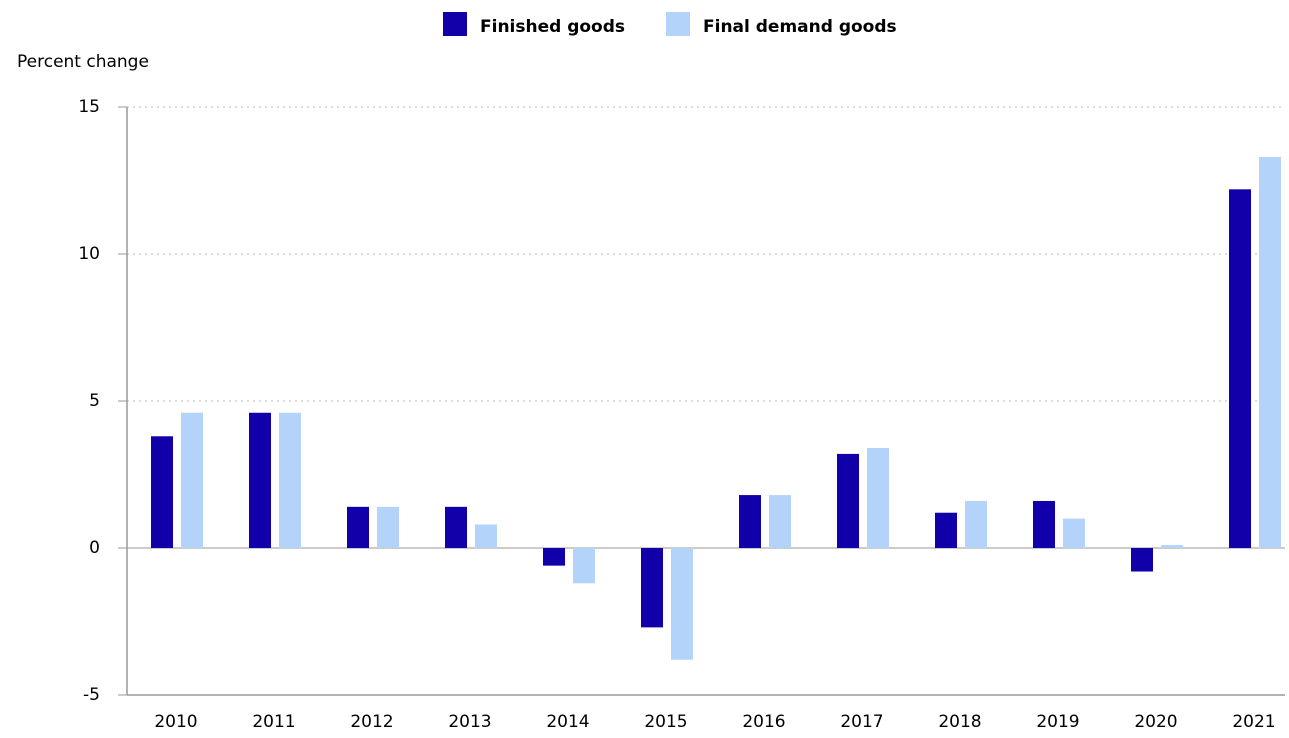  Describe the element at coordinates (567, 722) in the screenshot. I see `x-tick-label: 2014` at that location.